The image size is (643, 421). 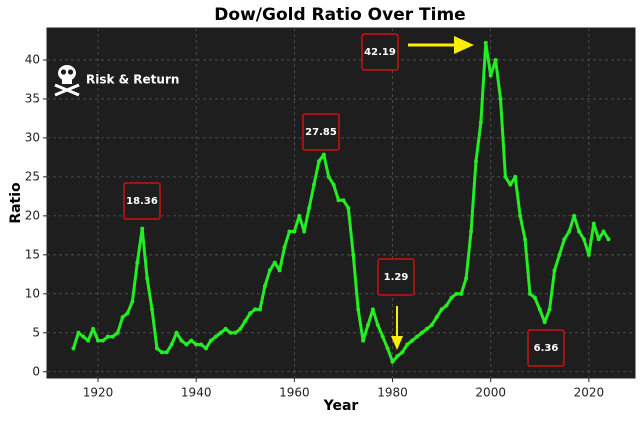 What do you see at coordinates (36, 332) in the screenshot?
I see `y-tick-label: 5` at bounding box center [36, 332].